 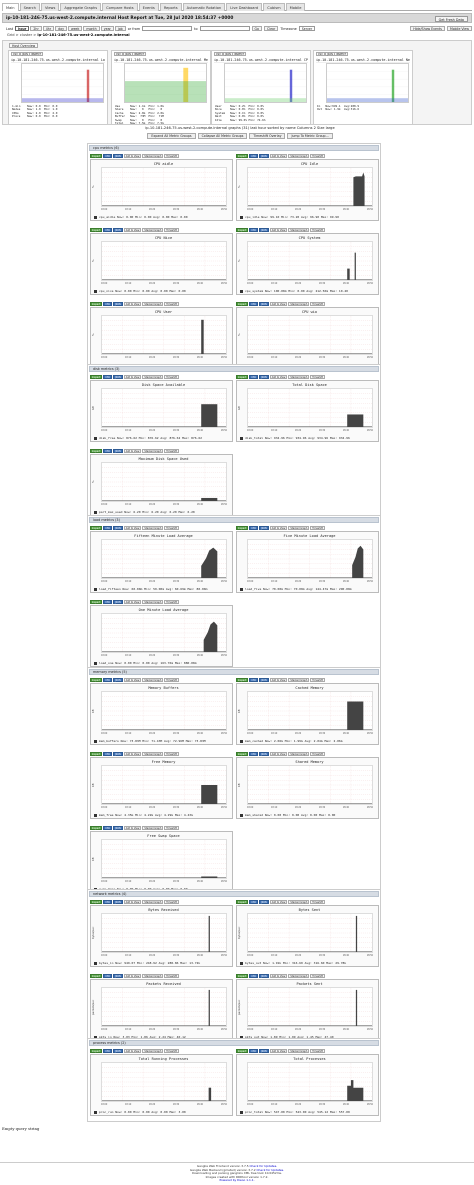 What do you see at coordinates (256, 28) in the screenshot?
I see `go-button: Go` at bounding box center [256, 28].